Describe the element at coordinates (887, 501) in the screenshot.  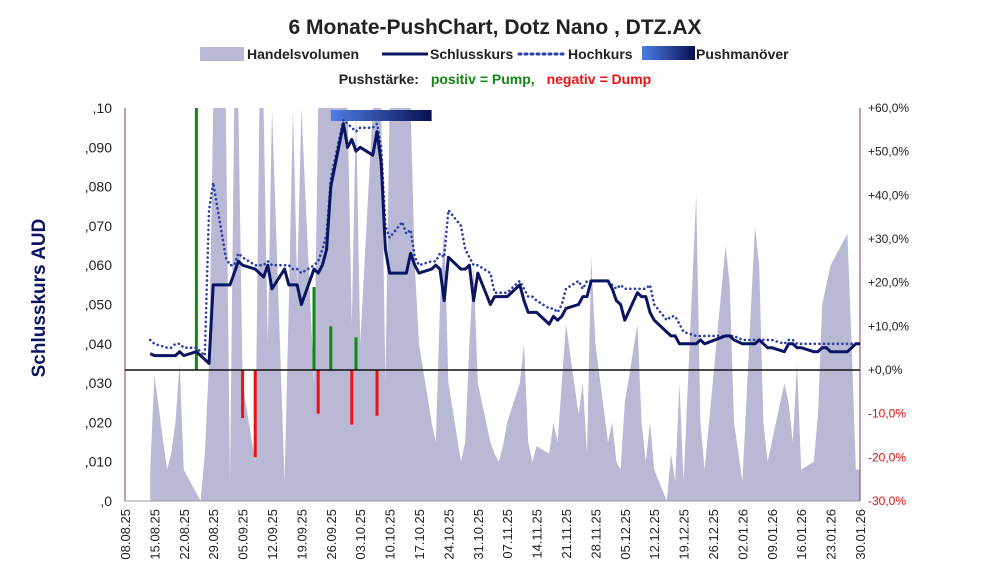
I see `y2-tick-label: -30,0%` at that location.